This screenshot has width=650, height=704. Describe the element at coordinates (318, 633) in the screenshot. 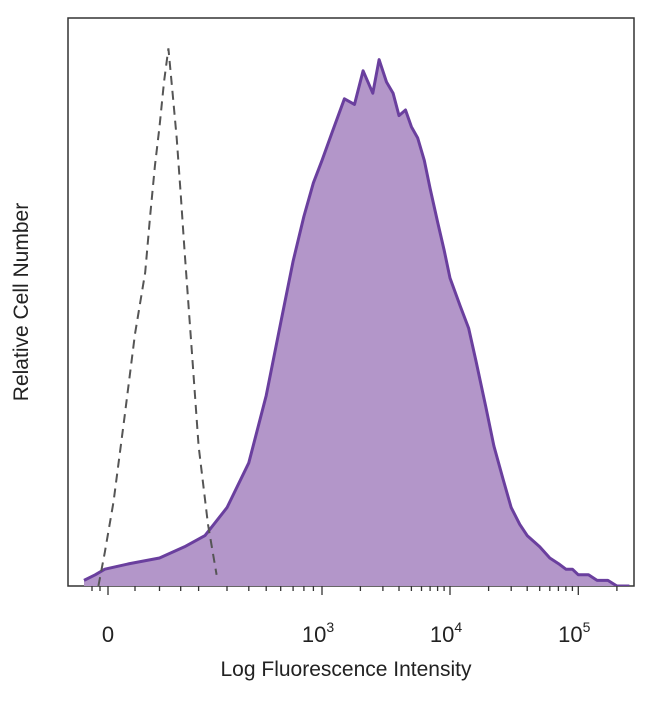

I see `x-tick-label: 10³` at that location.